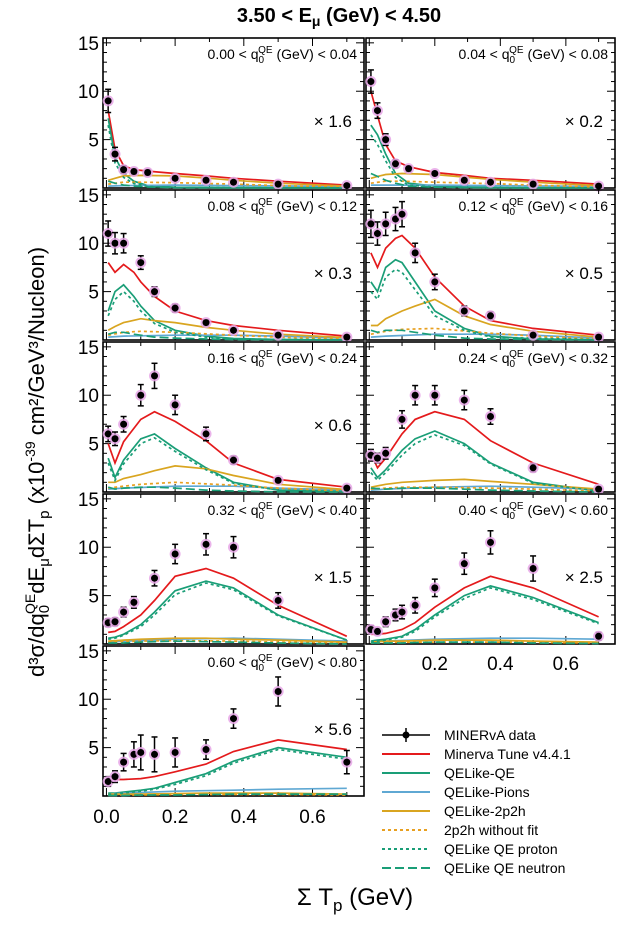 The height and width of the screenshot is (927, 619). Describe the element at coordinates (333, 577) in the screenshot. I see `scale-factor: × 1.5` at that location.